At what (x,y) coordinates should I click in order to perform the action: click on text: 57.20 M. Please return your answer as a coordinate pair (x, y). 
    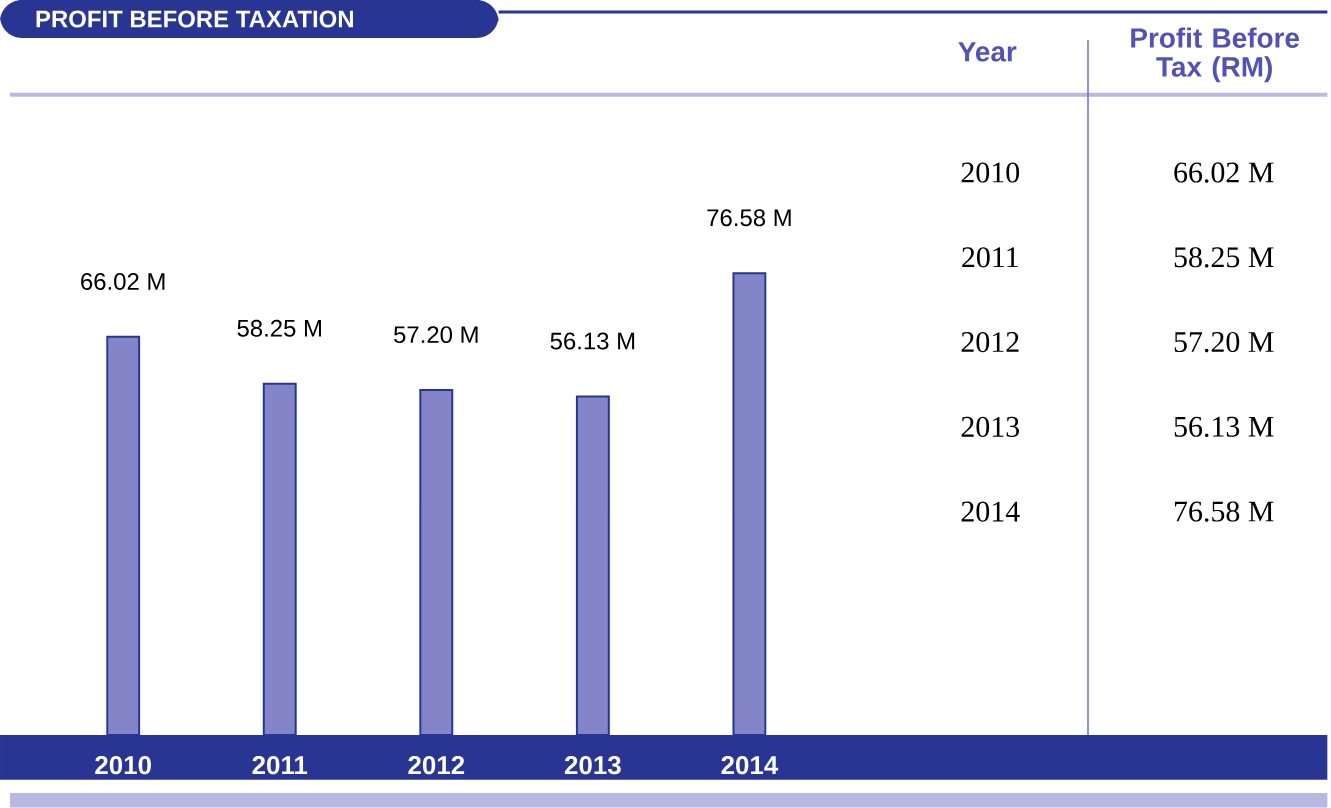
    Looking at the image, I should click on (1224, 342).